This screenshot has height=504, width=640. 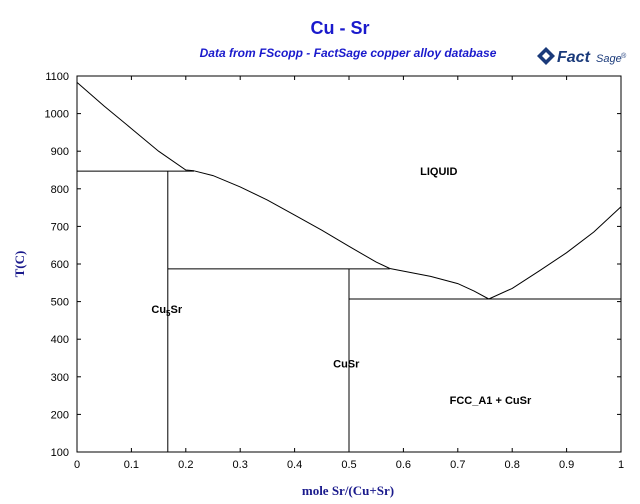 I want to click on y-tick-label: 400, so click(x=60, y=340).